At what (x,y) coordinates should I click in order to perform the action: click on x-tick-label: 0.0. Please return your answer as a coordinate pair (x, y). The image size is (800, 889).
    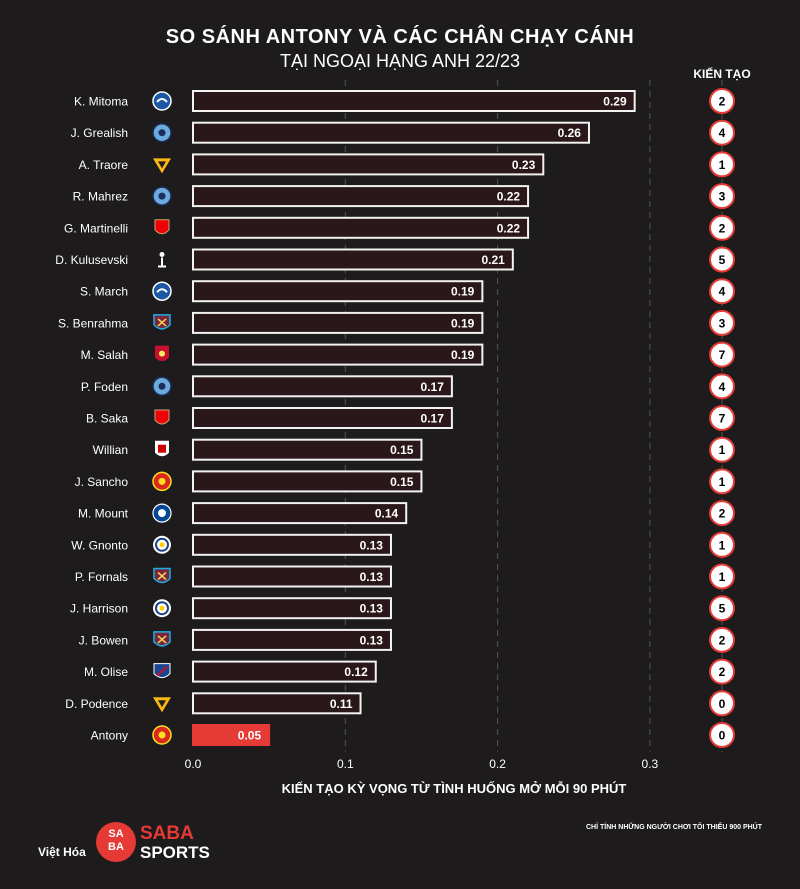
    Looking at the image, I should click on (193, 764).